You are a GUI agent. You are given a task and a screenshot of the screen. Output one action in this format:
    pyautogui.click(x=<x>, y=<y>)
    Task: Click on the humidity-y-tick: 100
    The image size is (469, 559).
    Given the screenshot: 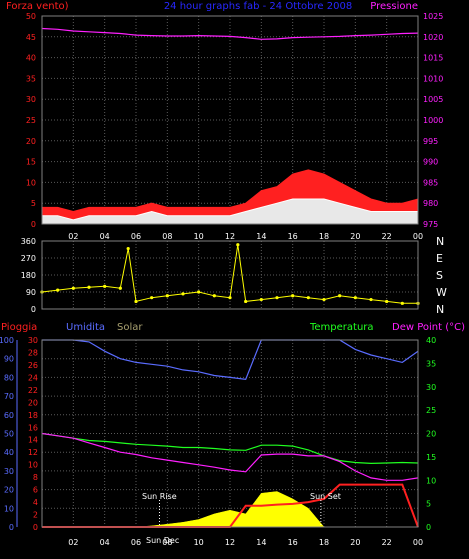 What is the action you would take?
    pyautogui.click(x=7, y=340)
    